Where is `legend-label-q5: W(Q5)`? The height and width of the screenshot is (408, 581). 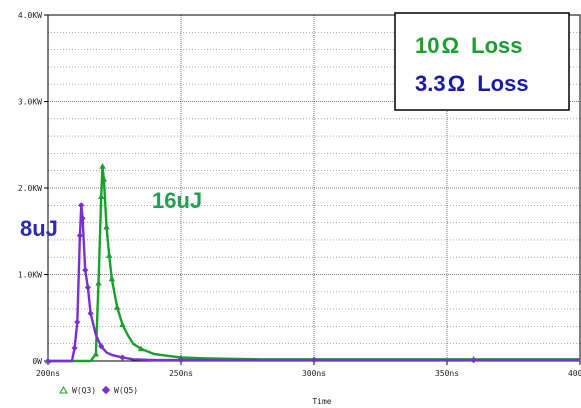 legend-label-q5: W(Q5) is located at coordinates (126, 390).